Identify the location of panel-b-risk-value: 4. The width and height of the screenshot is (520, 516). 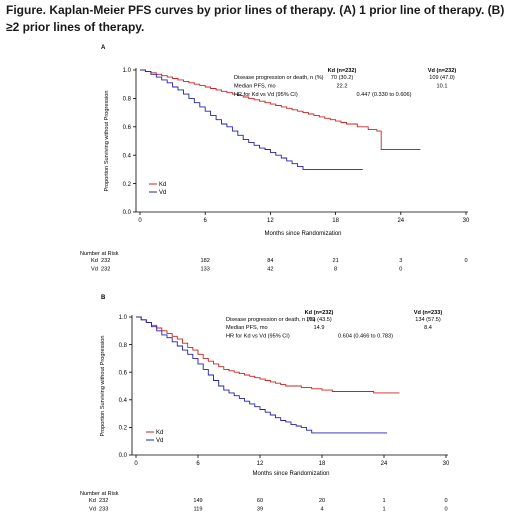
(321, 510).